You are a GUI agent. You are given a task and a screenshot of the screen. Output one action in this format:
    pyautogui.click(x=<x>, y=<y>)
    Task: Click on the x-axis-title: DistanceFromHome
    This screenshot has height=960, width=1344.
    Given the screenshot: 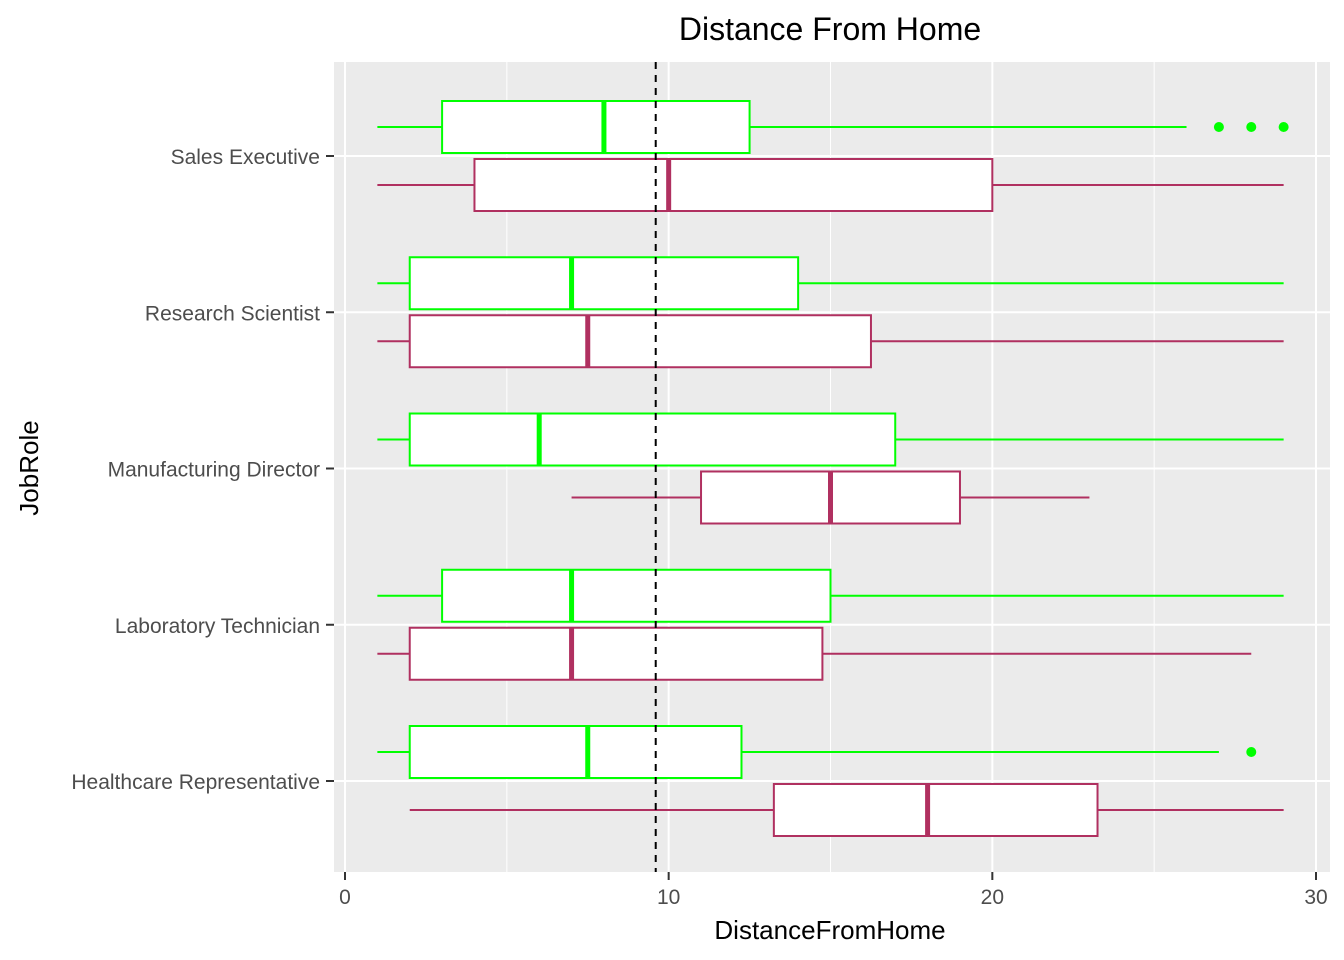 What is the action you would take?
    pyautogui.click(x=829, y=930)
    